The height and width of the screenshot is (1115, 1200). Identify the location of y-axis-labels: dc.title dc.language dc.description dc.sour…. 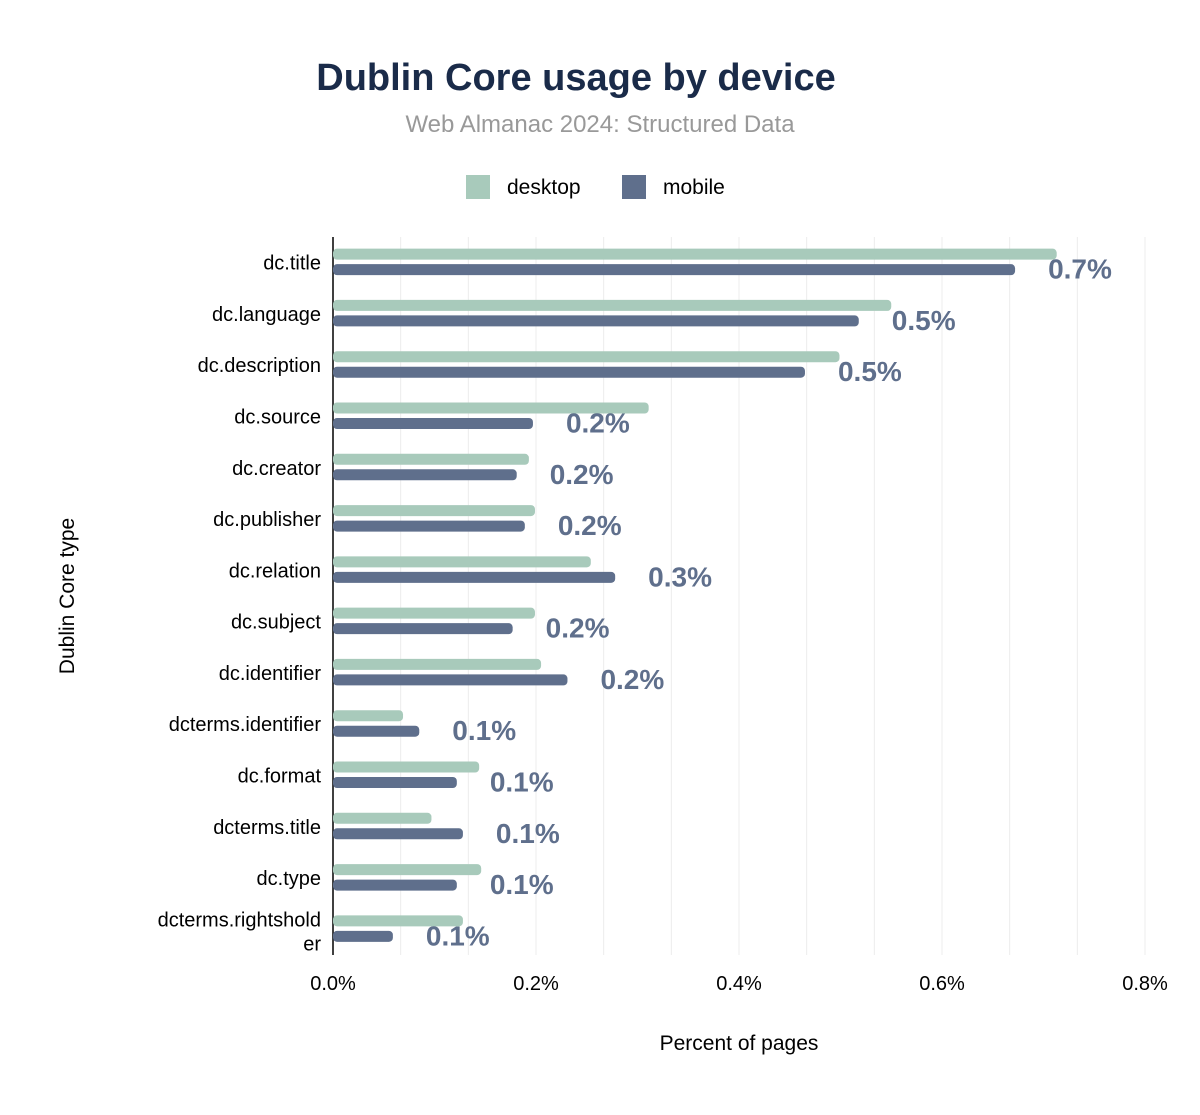
(240, 604).